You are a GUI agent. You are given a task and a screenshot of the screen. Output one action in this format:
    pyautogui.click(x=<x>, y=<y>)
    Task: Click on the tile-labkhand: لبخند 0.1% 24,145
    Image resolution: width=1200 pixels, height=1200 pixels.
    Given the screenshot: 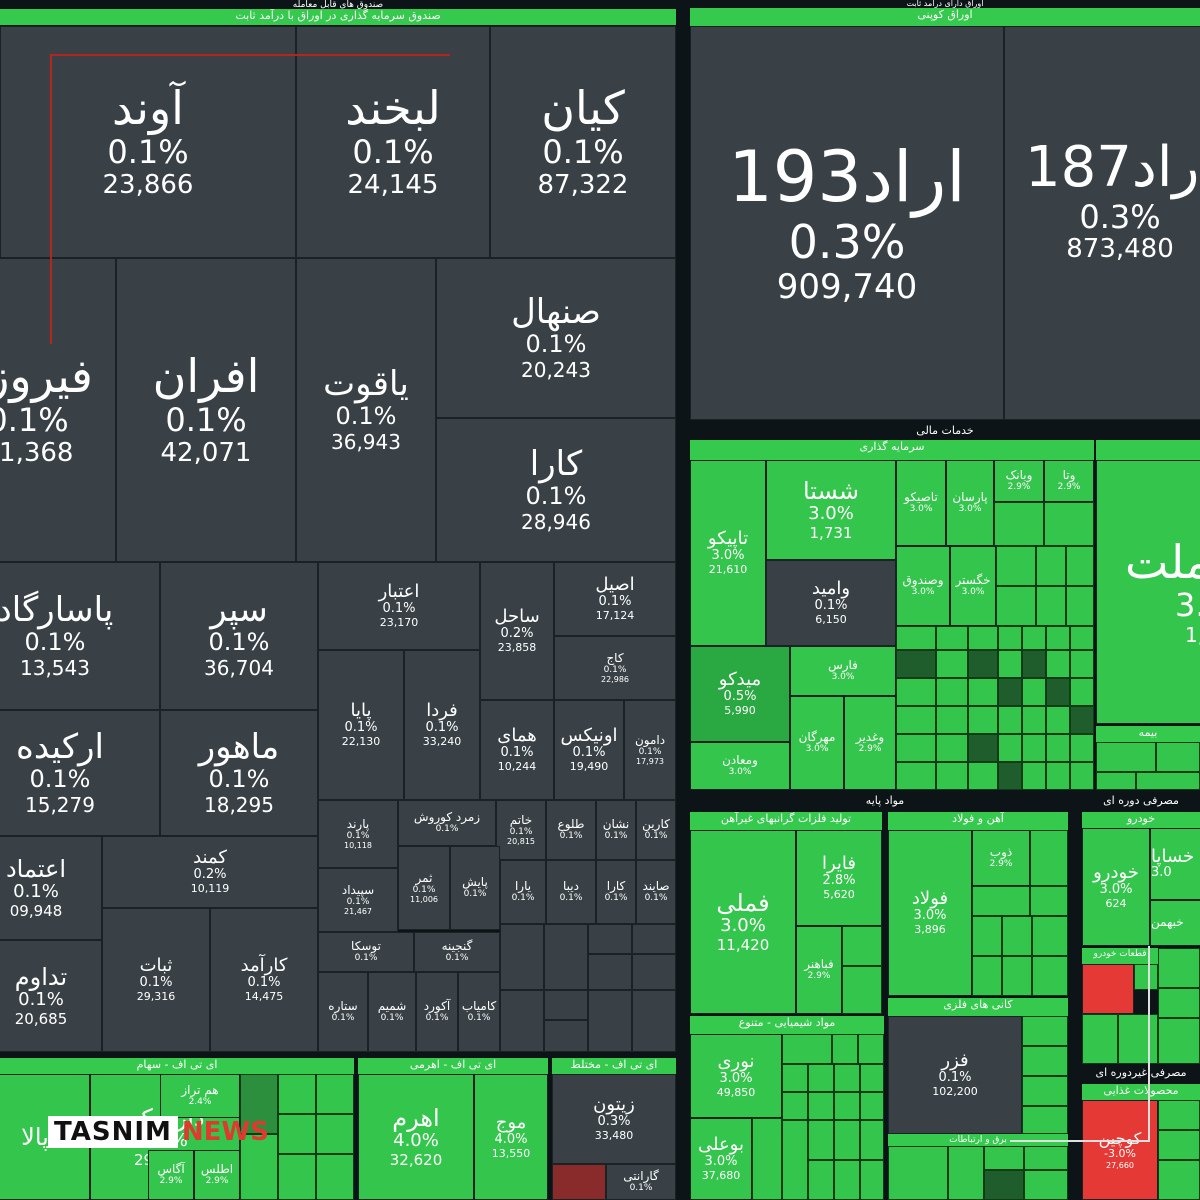 What is the action you would take?
    pyautogui.click(x=393, y=142)
    